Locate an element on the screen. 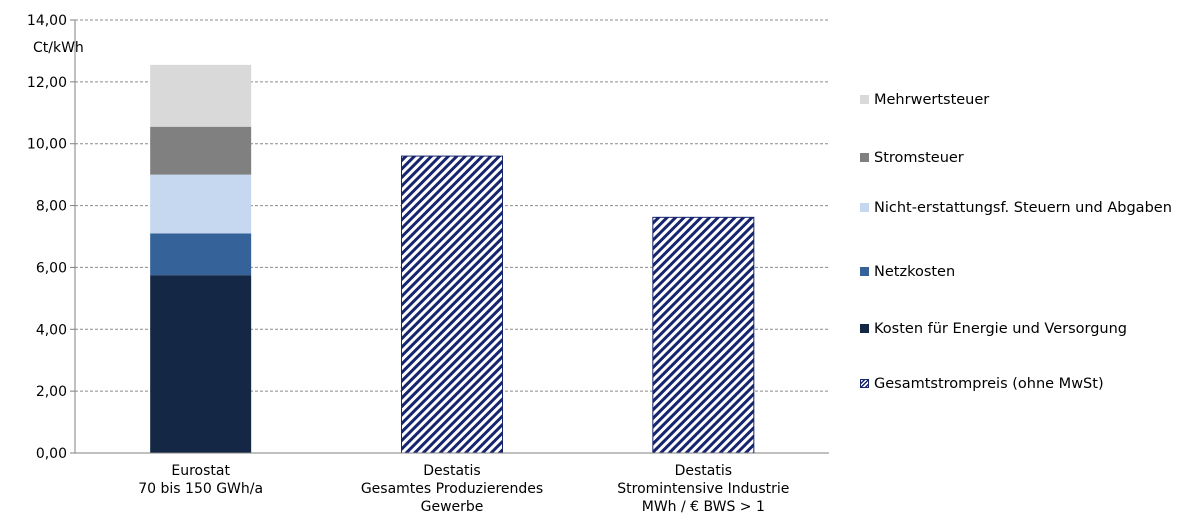 This screenshot has width=1192, height=531. legend-label: Gesamtstrompreis (ohne MwSt) is located at coordinates (989, 384).